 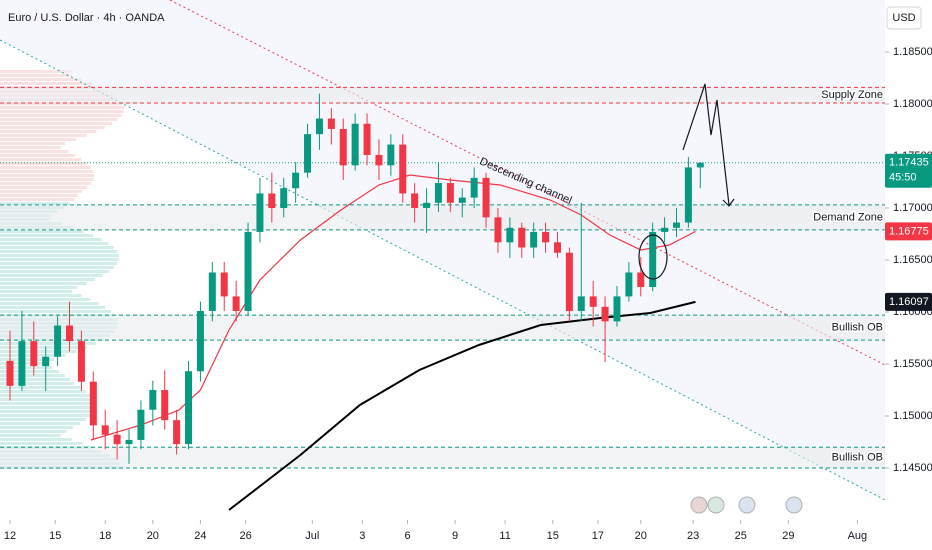 I want to click on chart-title: Euro / U.S. Dollar · 4h · OANDA, so click(x=86, y=18).